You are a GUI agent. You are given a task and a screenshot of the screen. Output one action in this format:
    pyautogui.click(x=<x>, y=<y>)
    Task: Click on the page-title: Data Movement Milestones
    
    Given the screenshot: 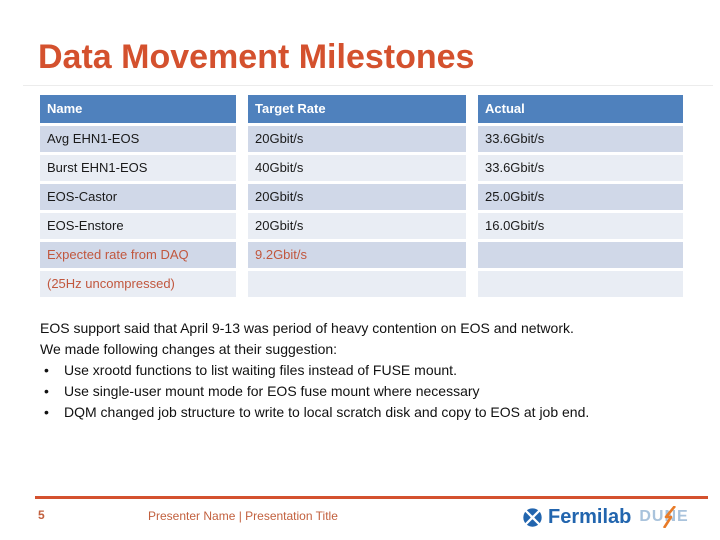 What is the action you would take?
    pyautogui.click(x=256, y=57)
    